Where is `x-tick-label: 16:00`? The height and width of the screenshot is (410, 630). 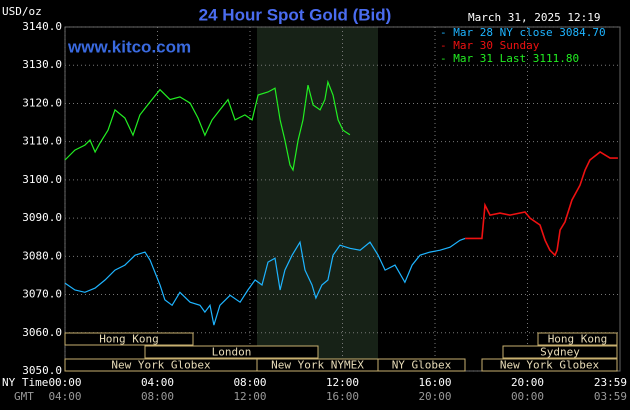 x-tick-label: 16:00 is located at coordinates (434, 382).